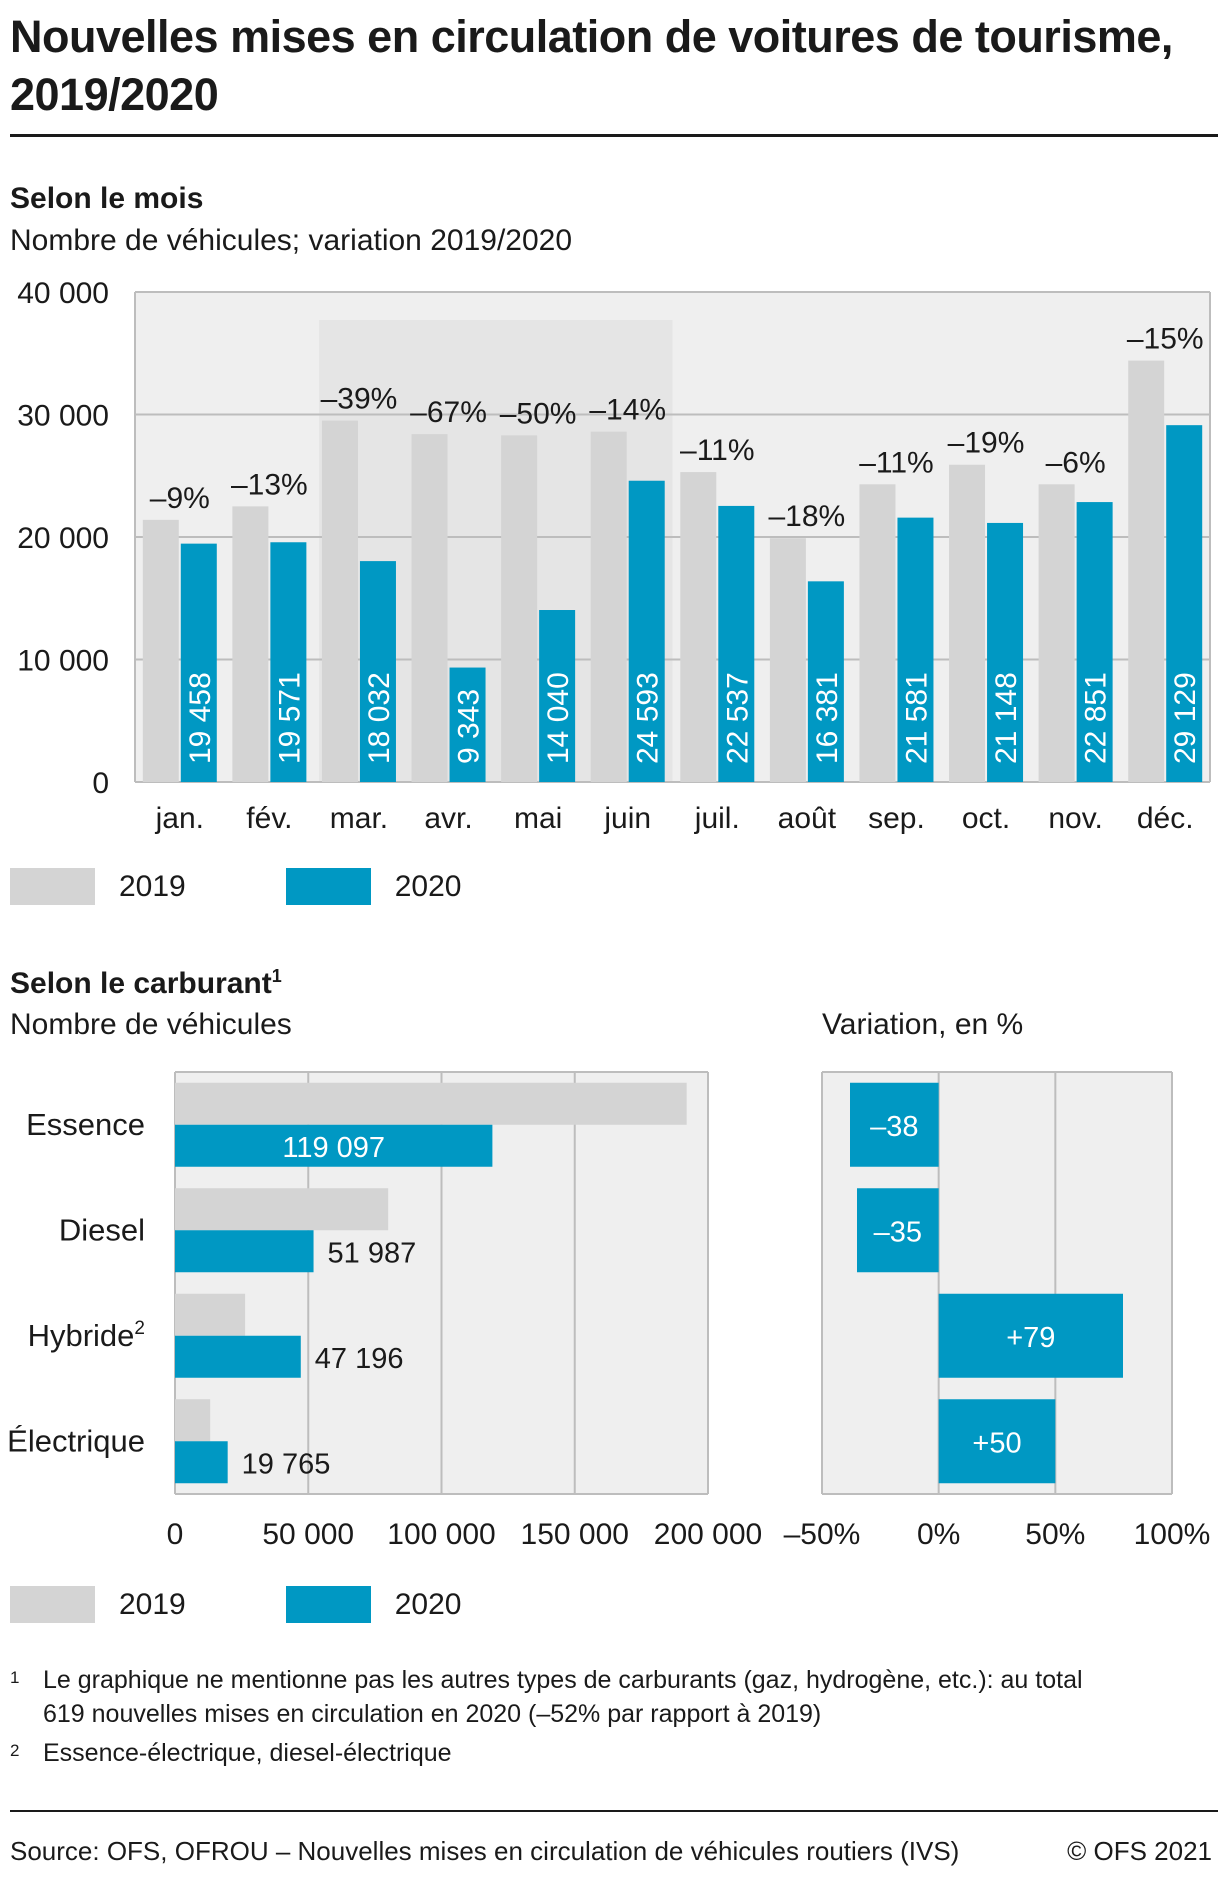  Describe the element at coordinates (86, 1335) in the screenshot. I see `fuel-category-label: Hybride2` at that location.